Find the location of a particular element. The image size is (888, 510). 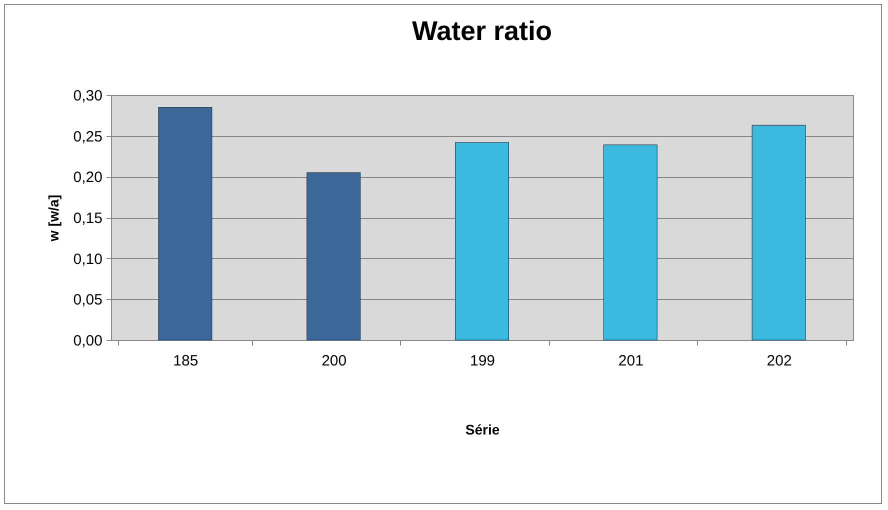

x-tick-label: 200 is located at coordinates (334, 361).